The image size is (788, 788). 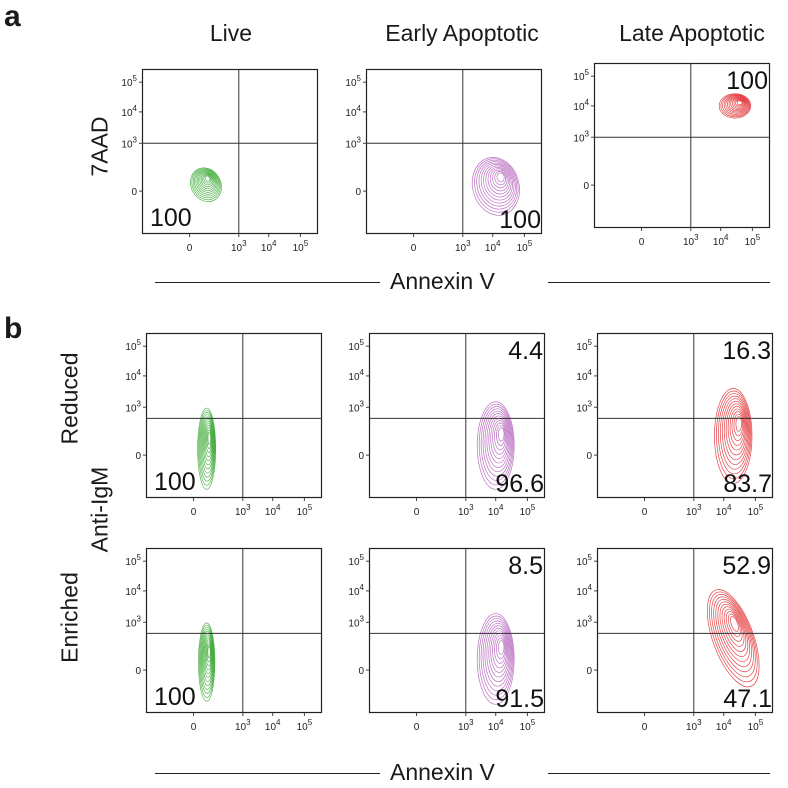 What do you see at coordinates (69, 617) in the screenshot?
I see `row-label-enriched: Enriched` at bounding box center [69, 617].